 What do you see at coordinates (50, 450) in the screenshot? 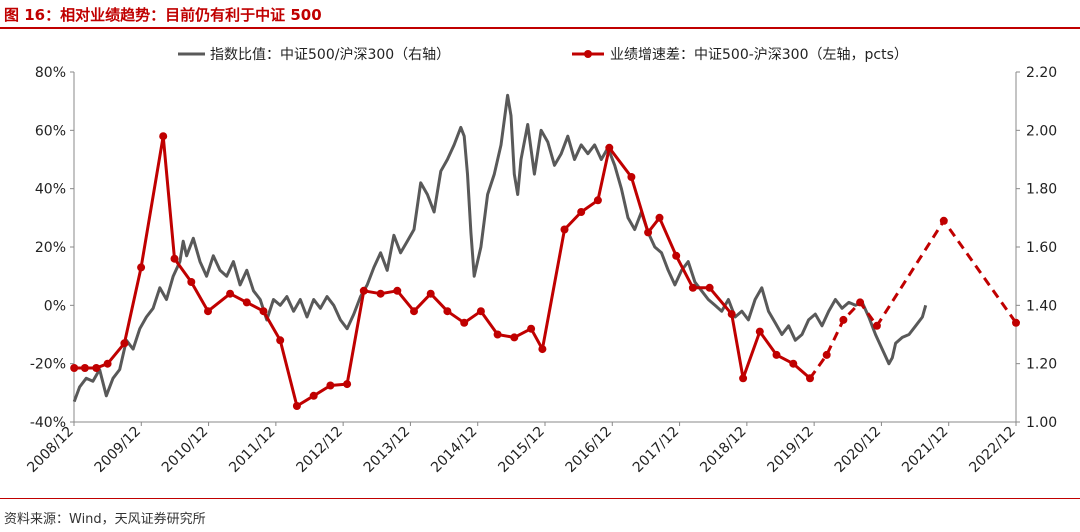
I see `x-tick-label: 2008/12` at bounding box center [50, 450].